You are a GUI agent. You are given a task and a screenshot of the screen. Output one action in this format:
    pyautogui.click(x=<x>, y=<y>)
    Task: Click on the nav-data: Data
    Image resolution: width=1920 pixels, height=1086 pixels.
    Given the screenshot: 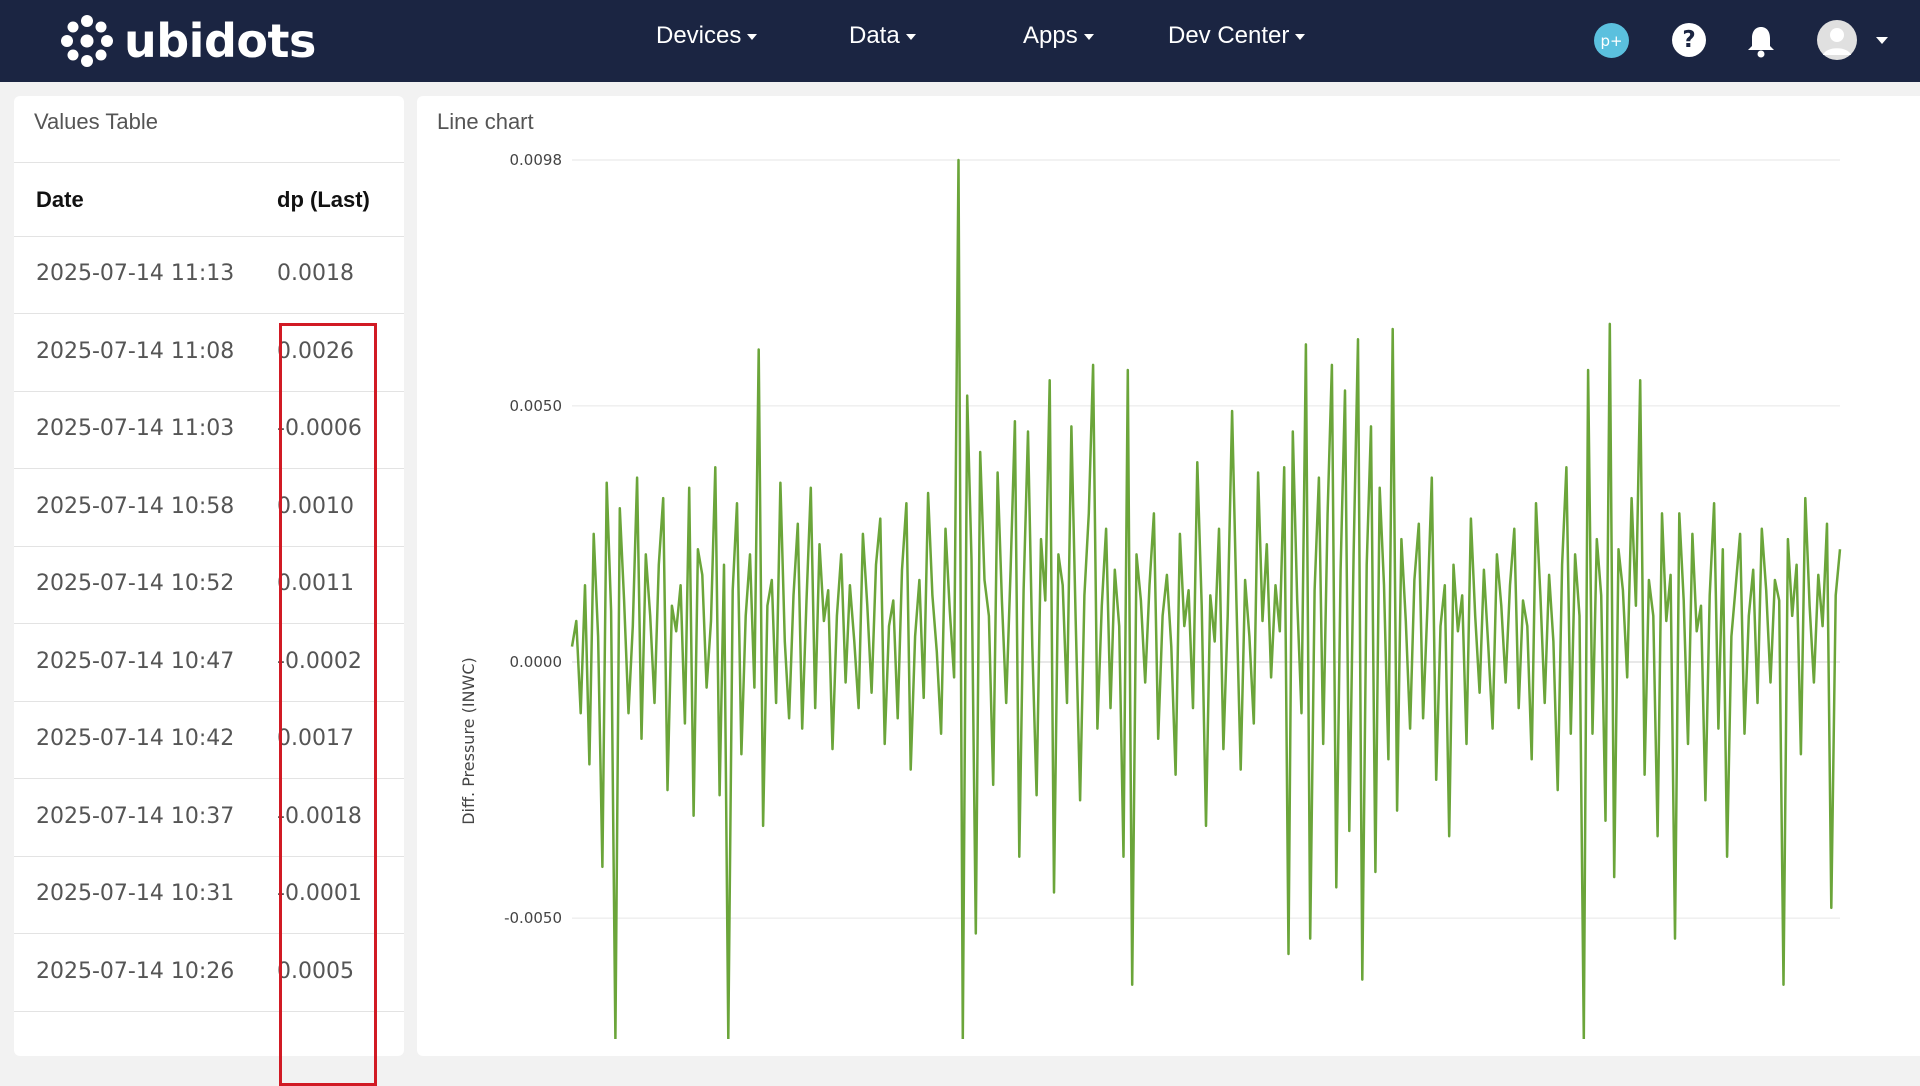 What is the action you would take?
    pyautogui.click(x=882, y=36)
    